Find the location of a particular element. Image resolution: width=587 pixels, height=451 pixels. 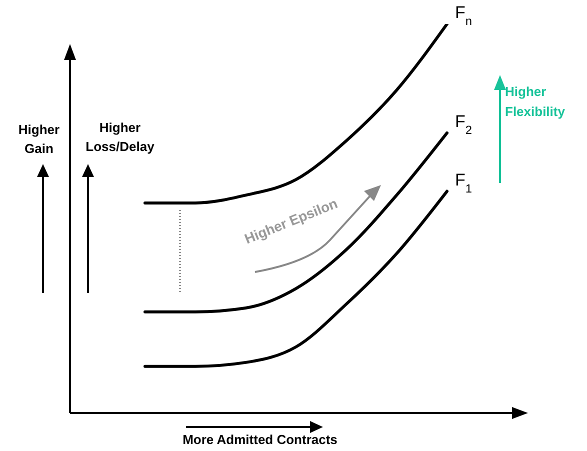

series-label: F$_{1}$ is located at coordinates (463, 183).